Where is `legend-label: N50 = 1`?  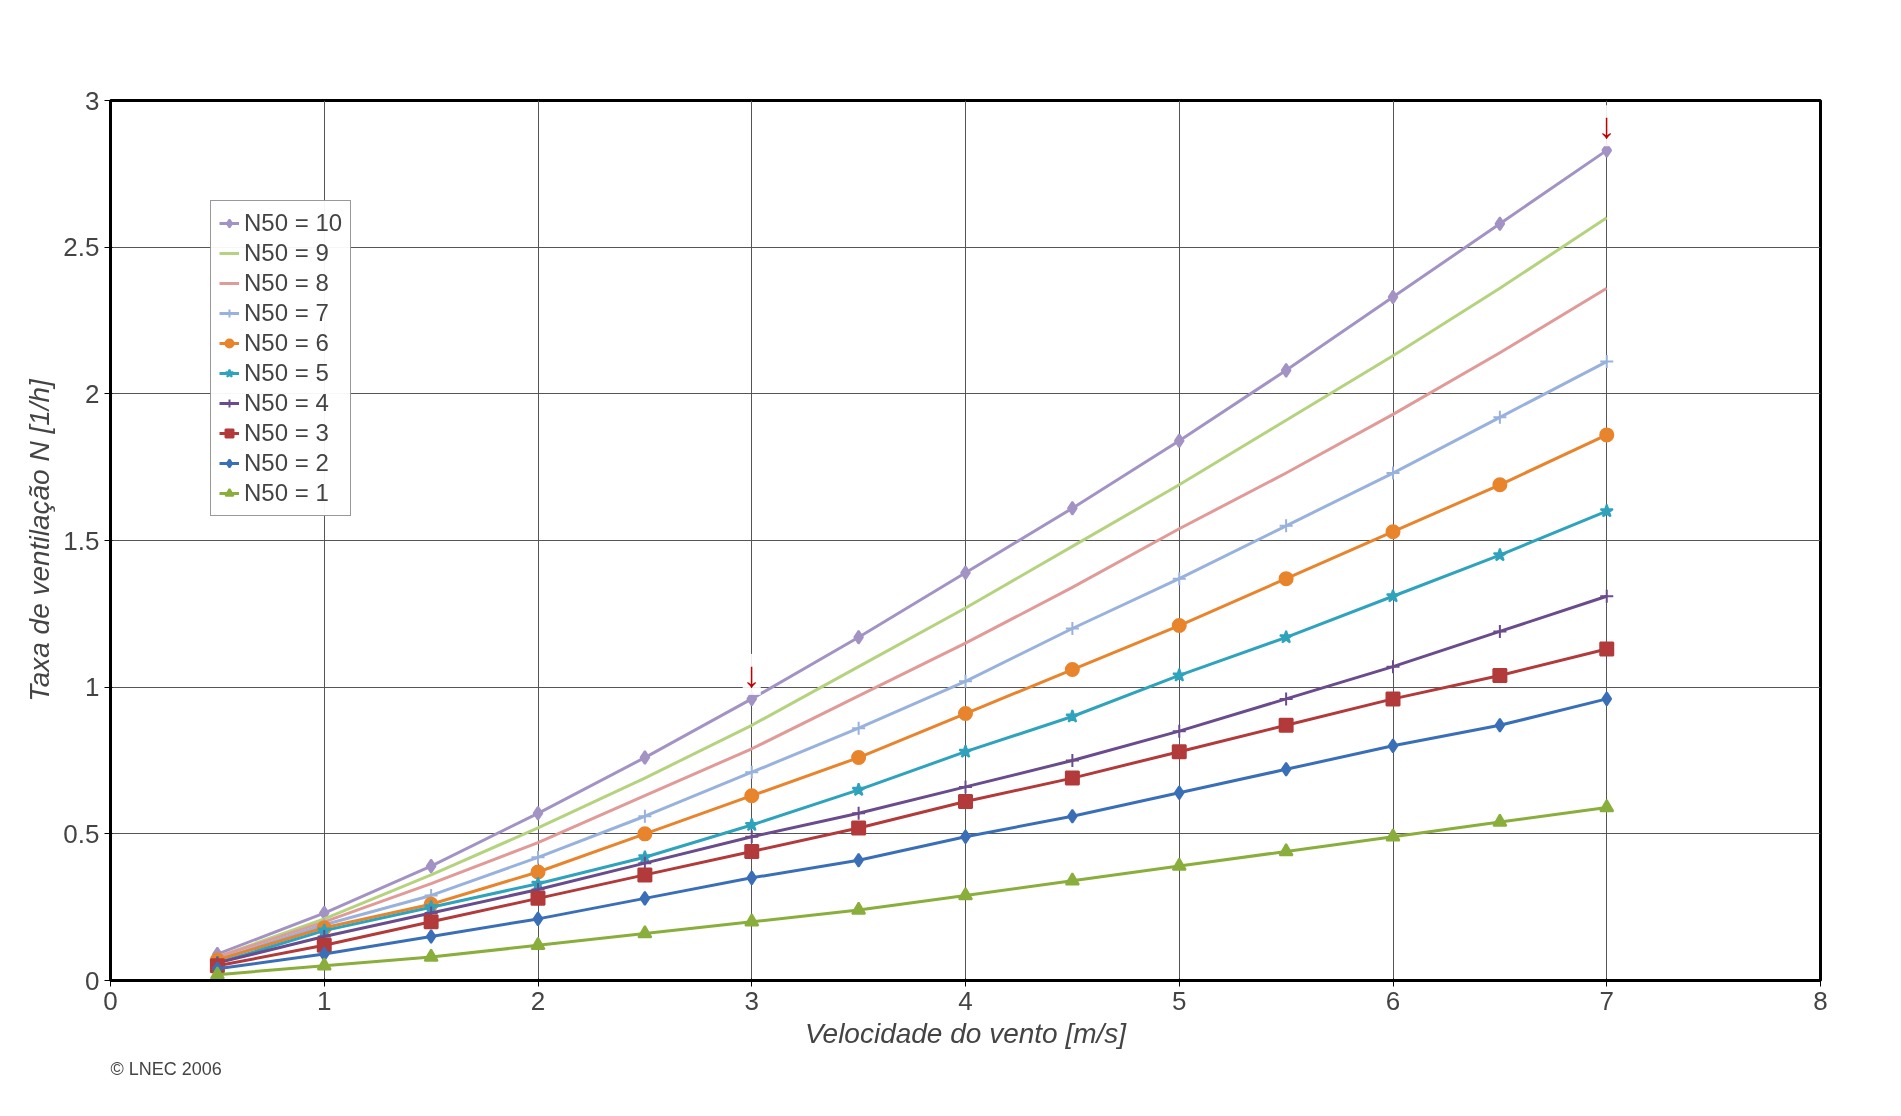
legend-label: N50 = 1 is located at coordinates (286, 493).